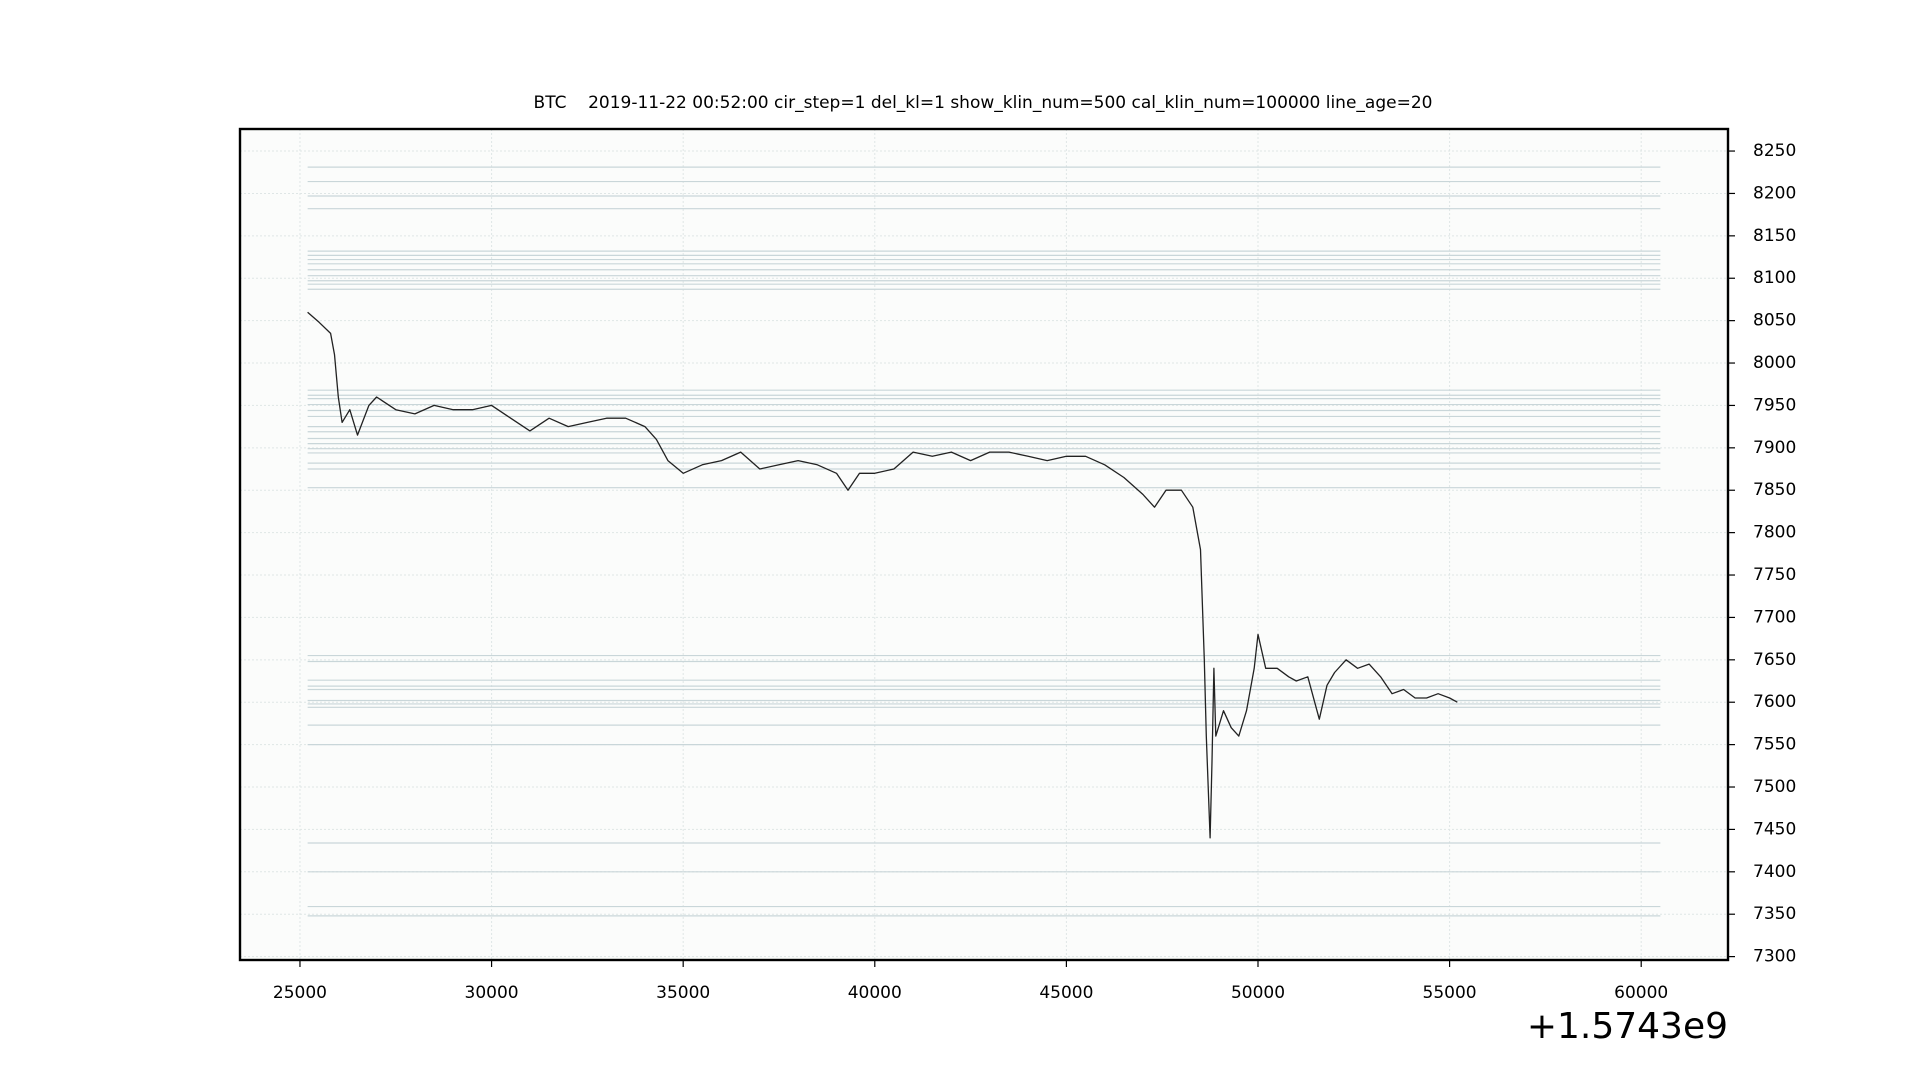  I want to click on y-tick-label: 8050, so click(1774, 321).